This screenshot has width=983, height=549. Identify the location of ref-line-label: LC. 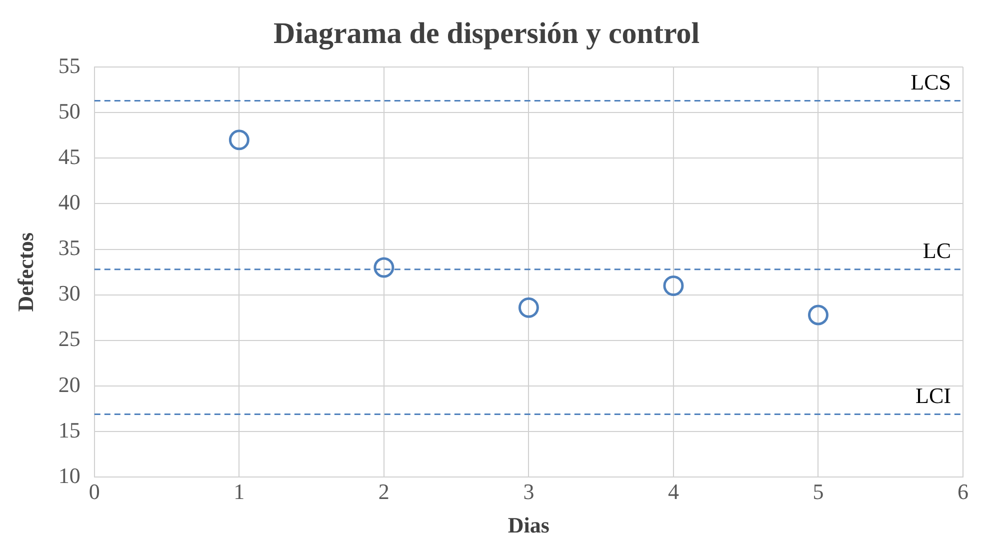
(936, 251).